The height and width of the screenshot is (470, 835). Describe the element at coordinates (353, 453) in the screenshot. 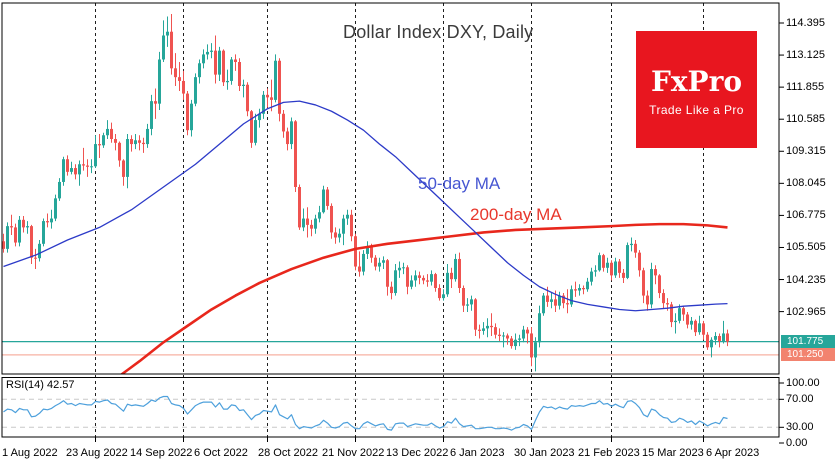

I see `date-axis-label: 21 Nov 2022` at that location.